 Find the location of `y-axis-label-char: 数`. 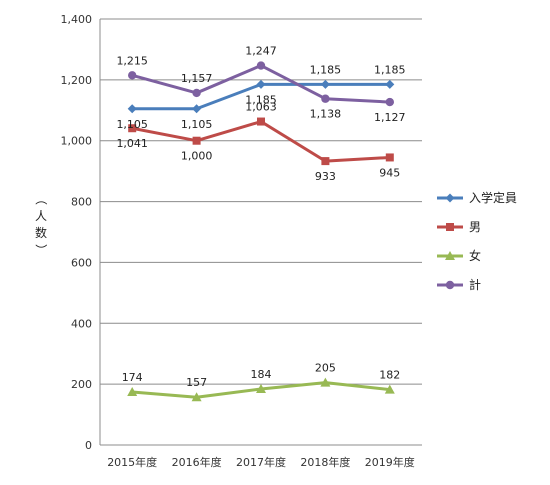

y-axis-label-char: 数 is located at coordinates (41, 232).